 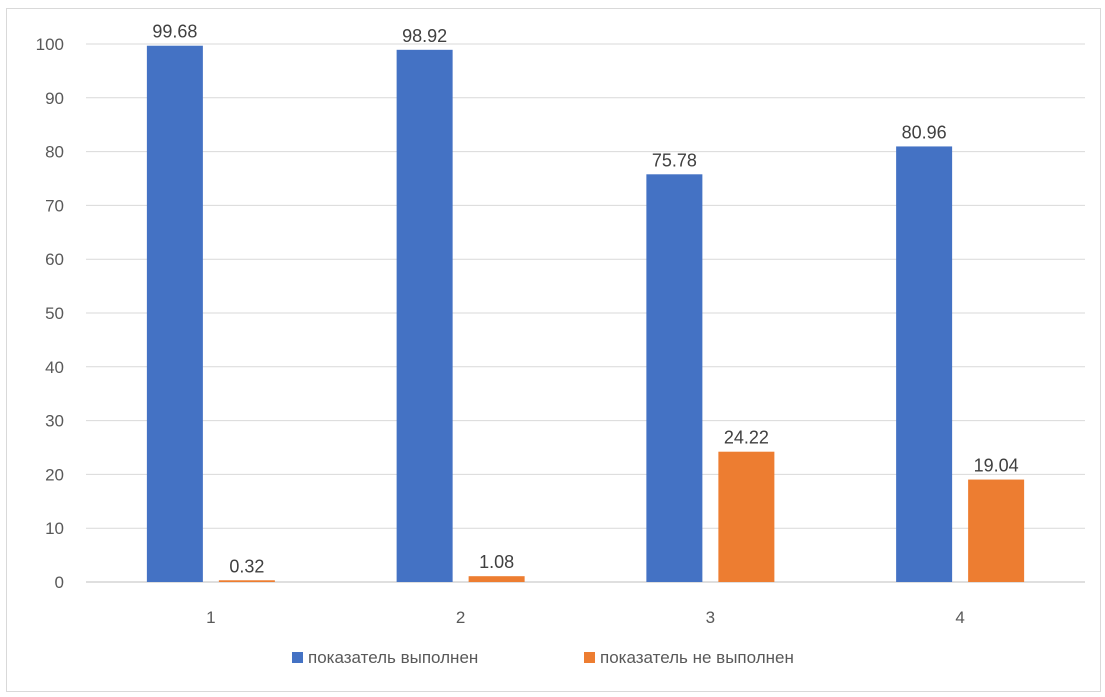 I want to click on y-tick-label: 60, so click(x=54, y=259).